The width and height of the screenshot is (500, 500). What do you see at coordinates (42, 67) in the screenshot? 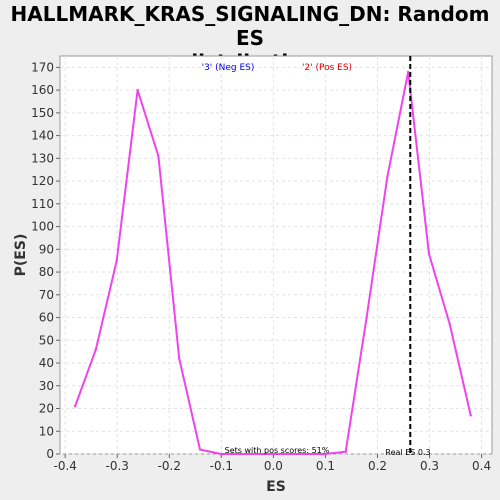
I see `y-tick-label: 170` at bounding box center [42, 67].